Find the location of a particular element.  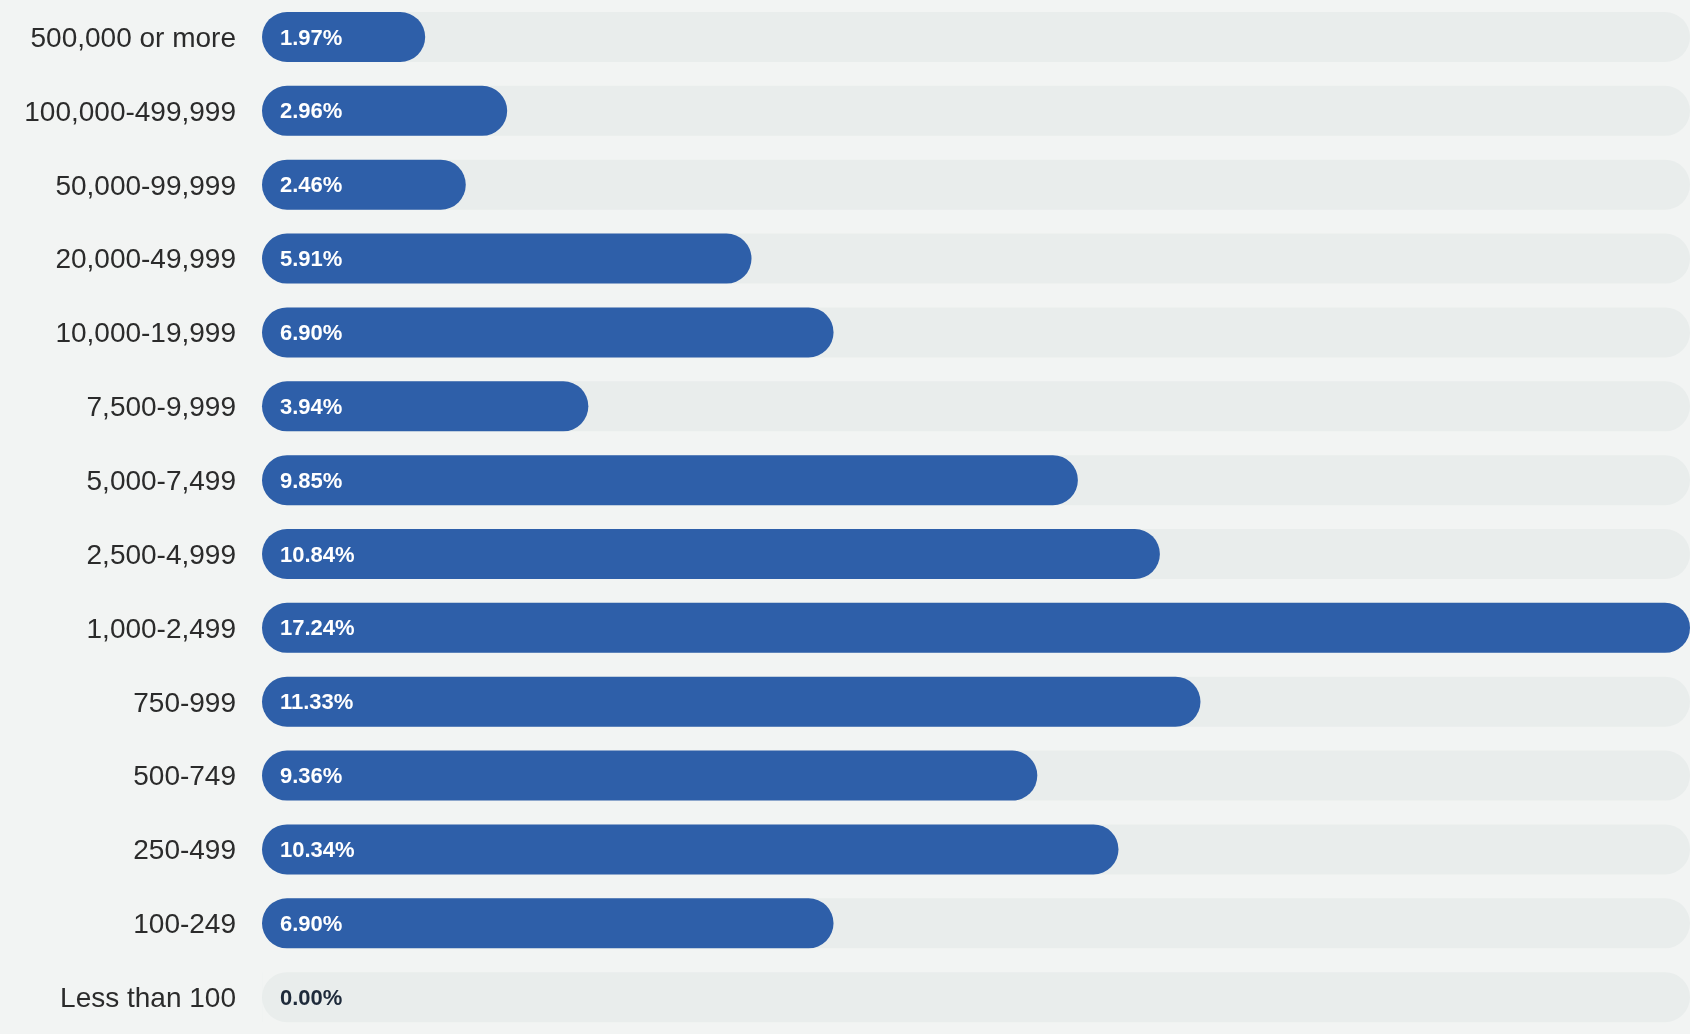

y-tick-label: Less than 100 is located at coordinates (148, 998).